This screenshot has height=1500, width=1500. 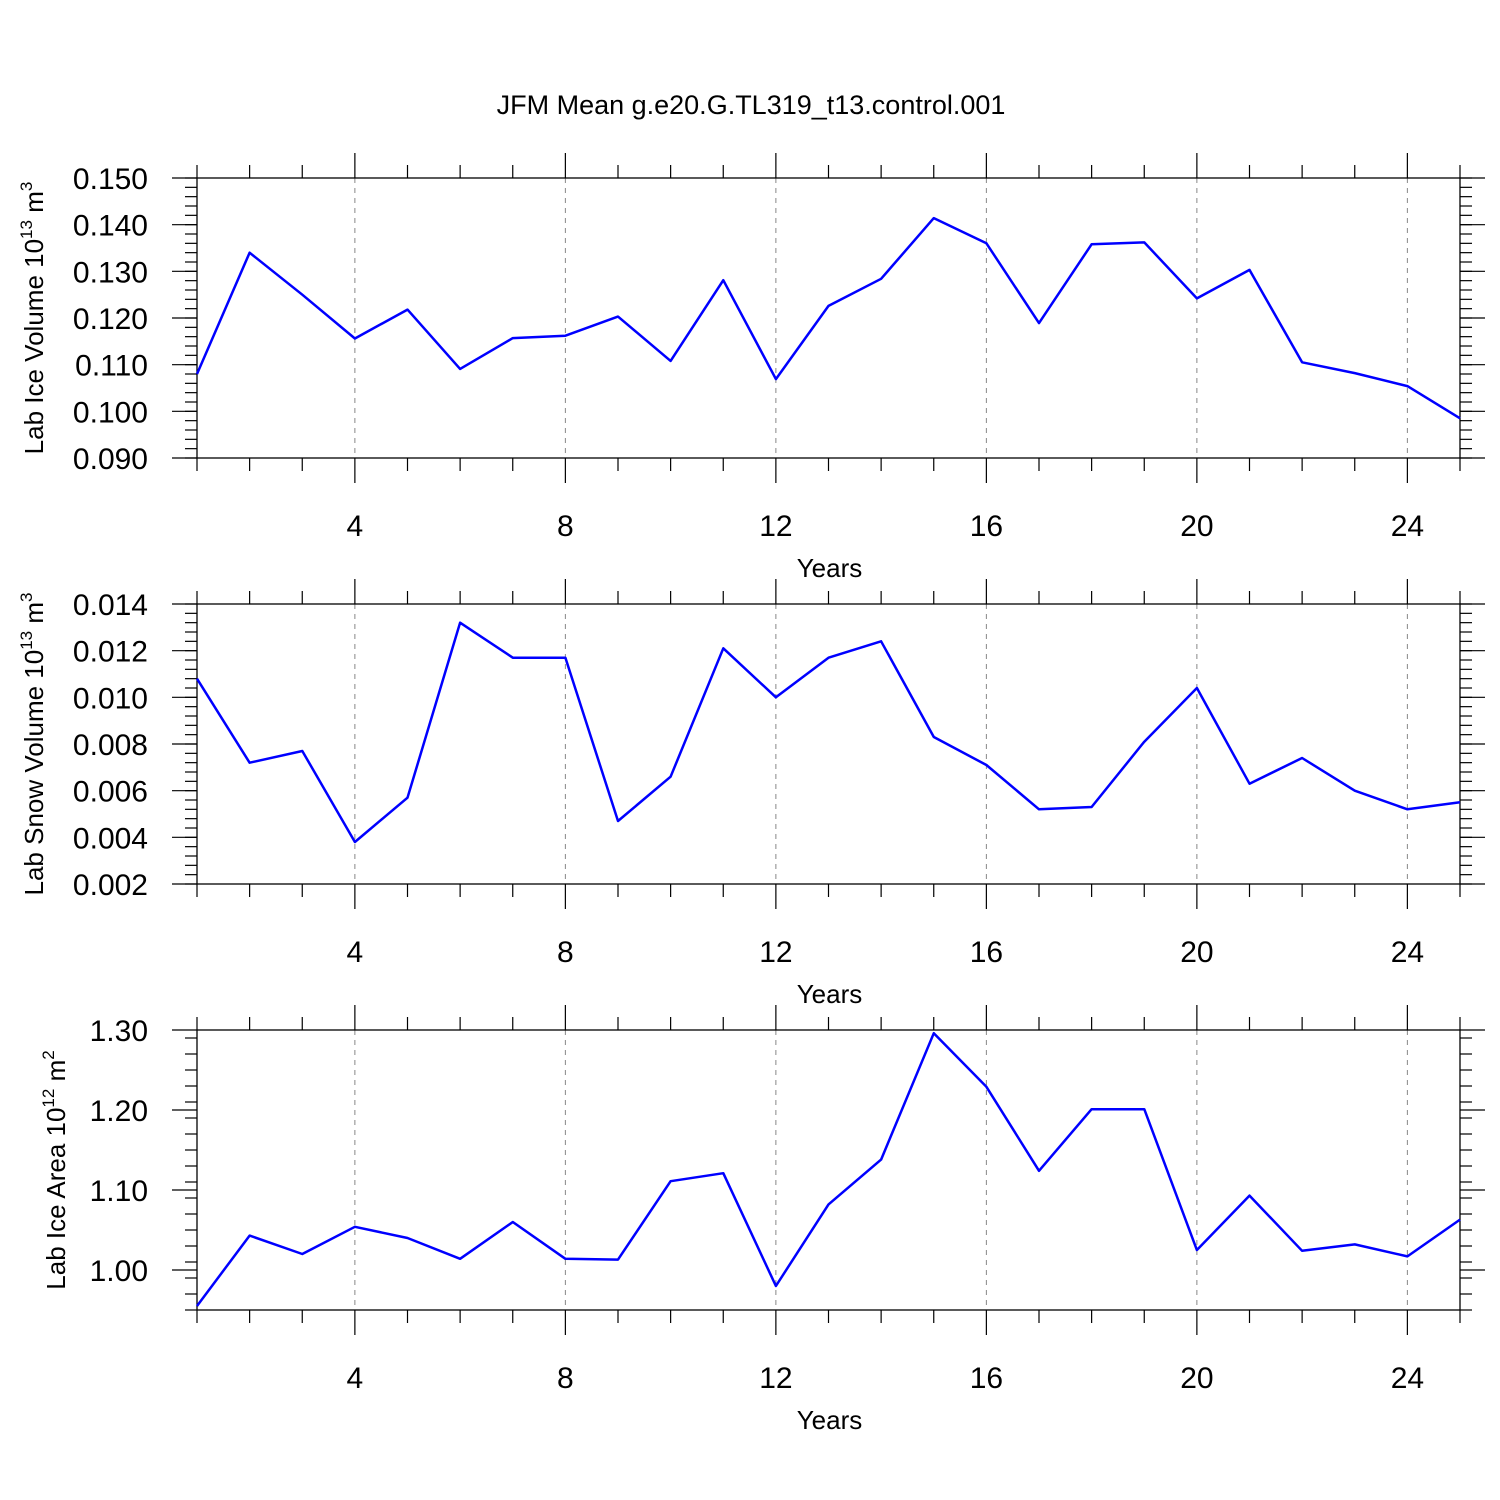 I want to click on y-tick-label: 0.008, so click(x=110, y=745).